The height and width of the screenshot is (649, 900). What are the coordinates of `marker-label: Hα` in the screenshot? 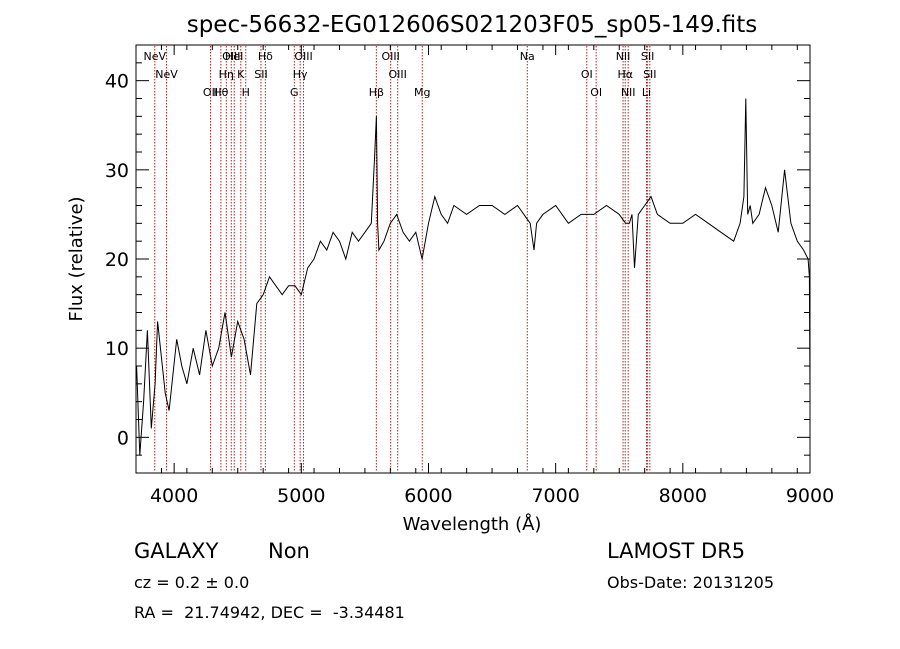 It's located at (625, 74).